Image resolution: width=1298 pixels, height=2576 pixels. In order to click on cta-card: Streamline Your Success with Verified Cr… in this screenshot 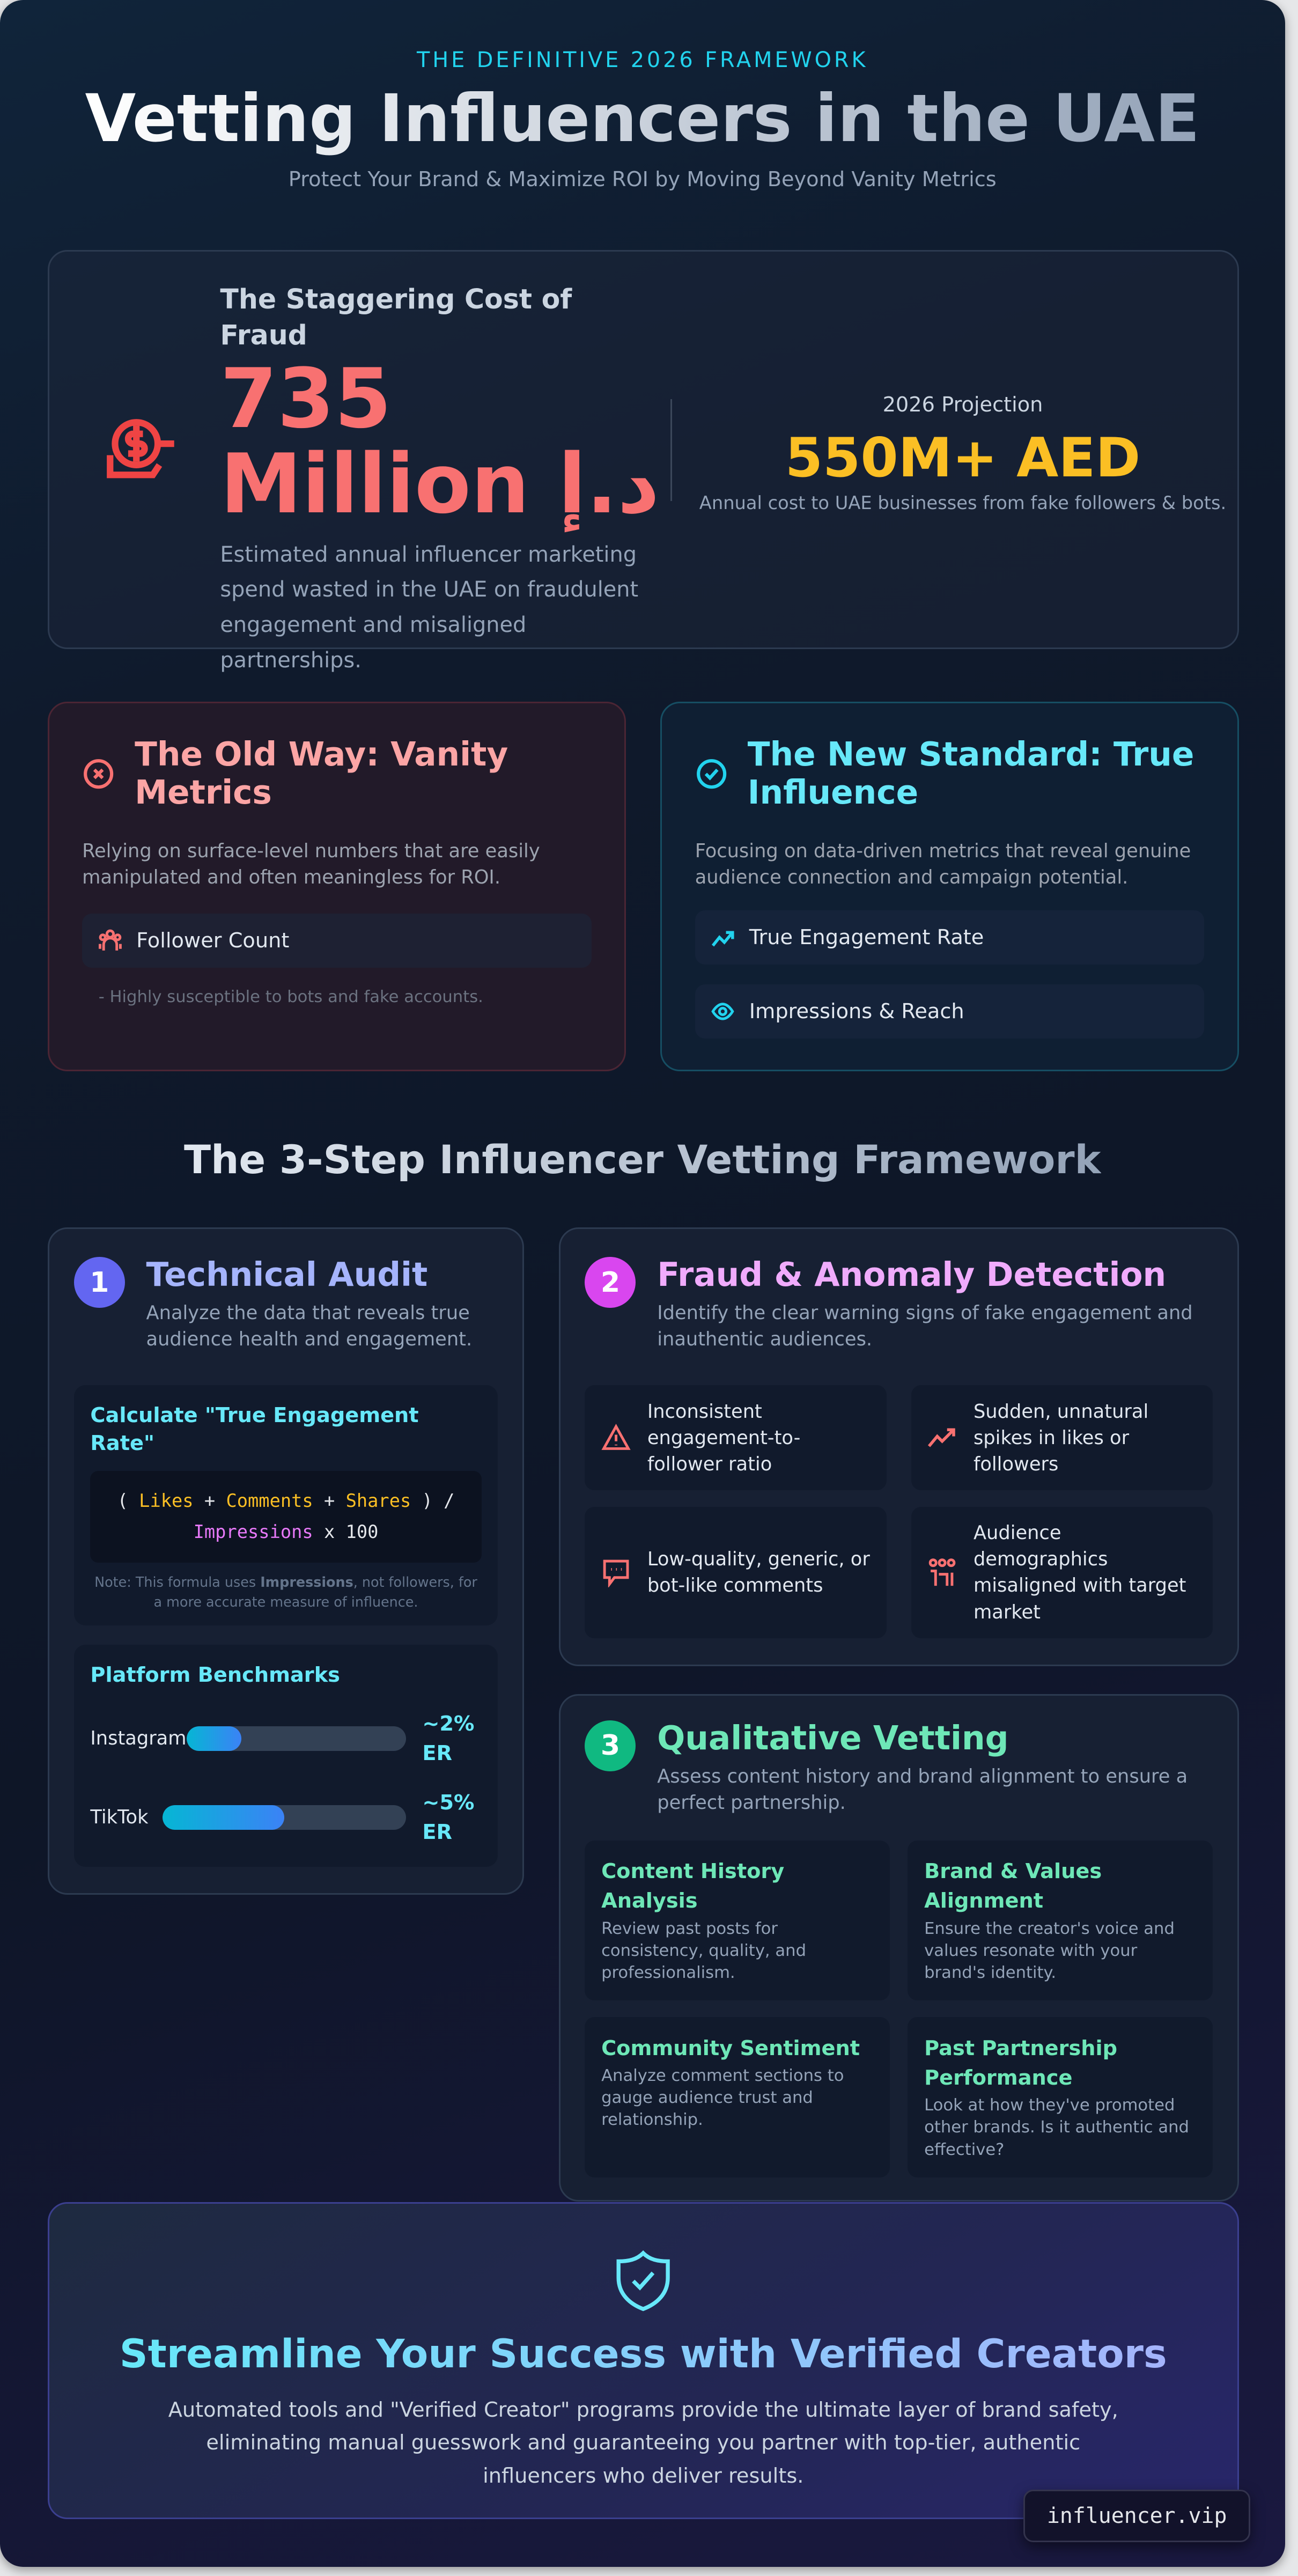, I will do `click(643, 2361)`.